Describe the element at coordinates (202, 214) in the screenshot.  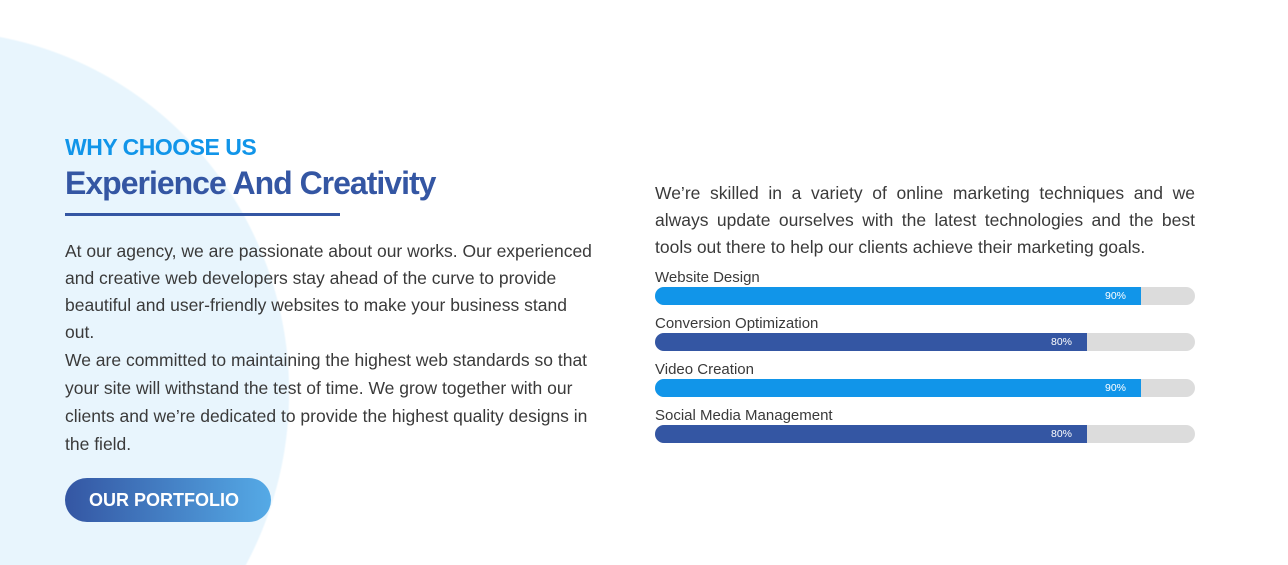
I see `title-underline` at that location.